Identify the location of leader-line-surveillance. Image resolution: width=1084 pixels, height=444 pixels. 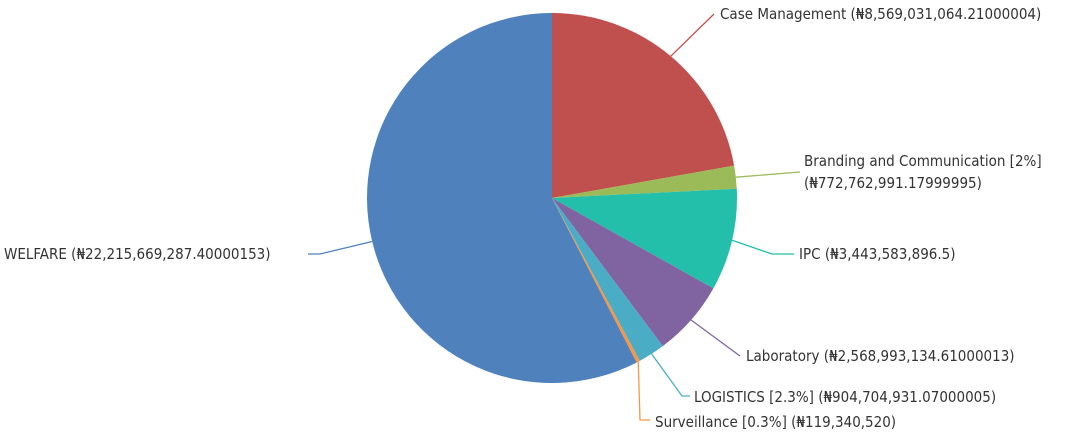
(643, 391).